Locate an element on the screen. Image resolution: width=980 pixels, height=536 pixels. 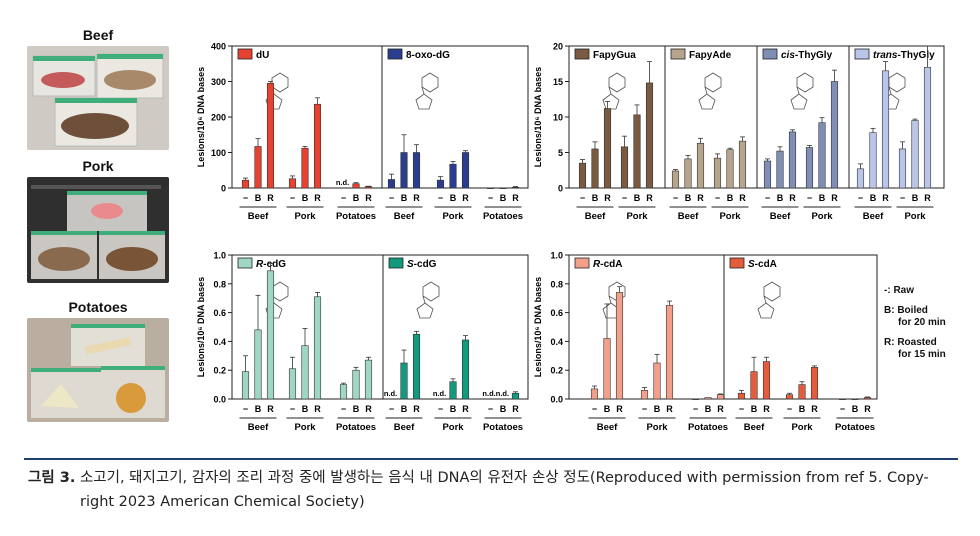
photo-label-potatoes: Potatoes is located at coordinates (98, 307).